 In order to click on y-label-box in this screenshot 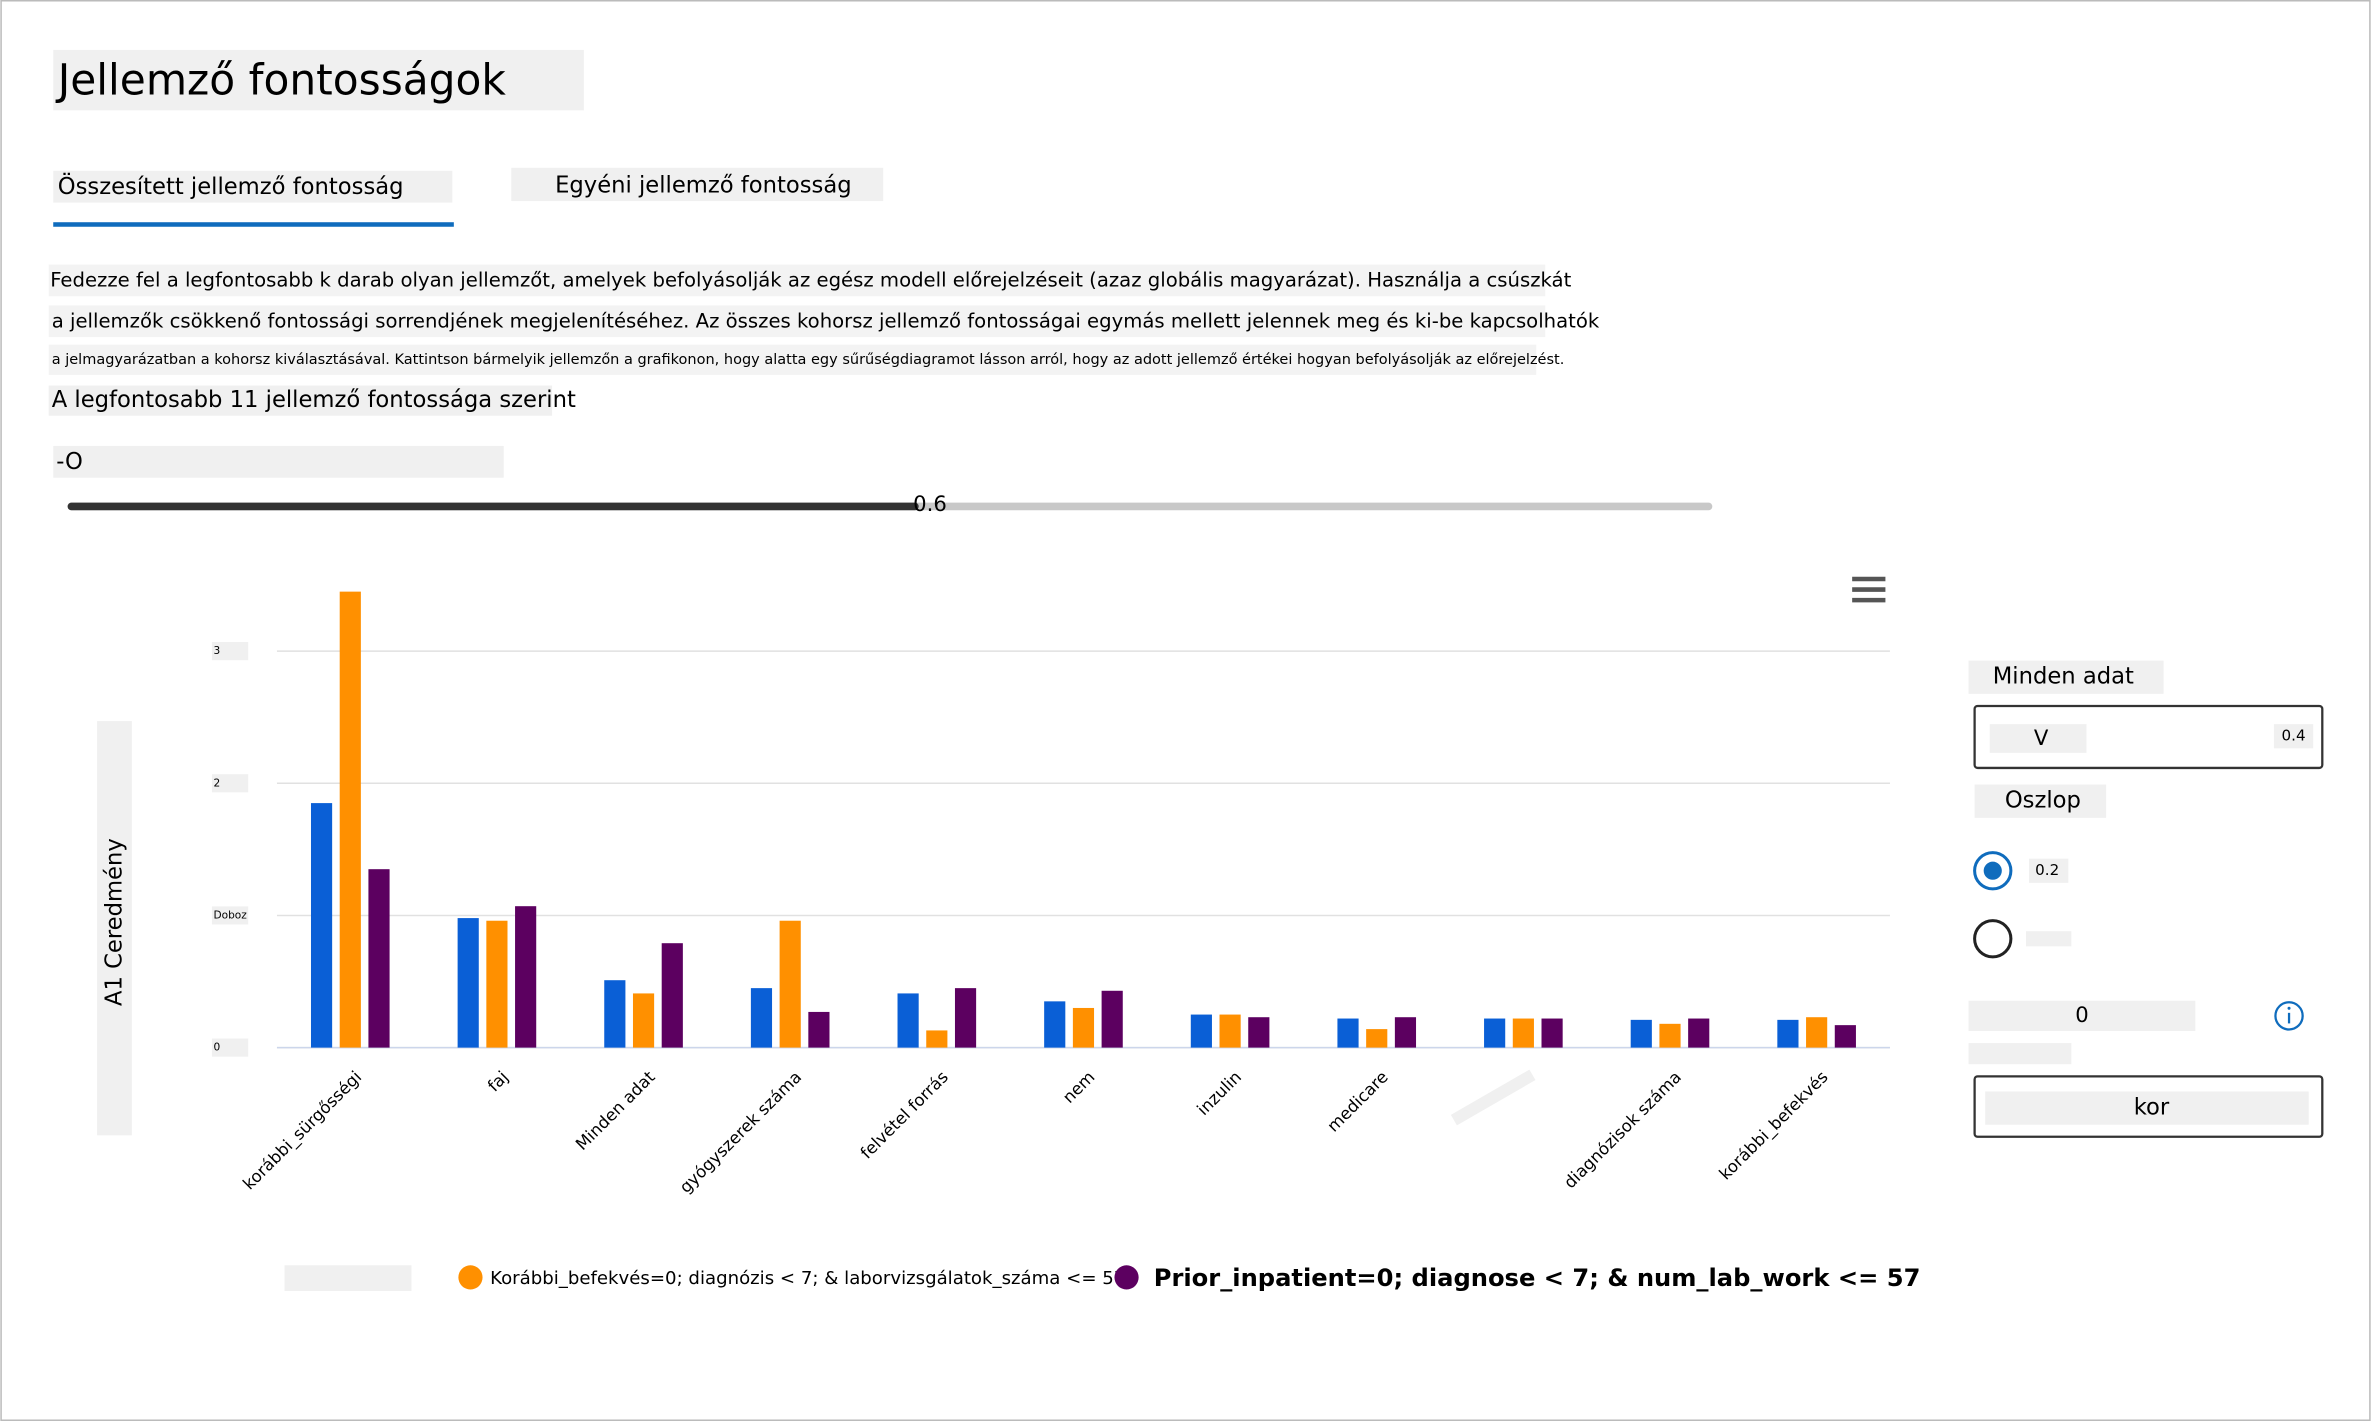, I will do `click(114, 928)`.